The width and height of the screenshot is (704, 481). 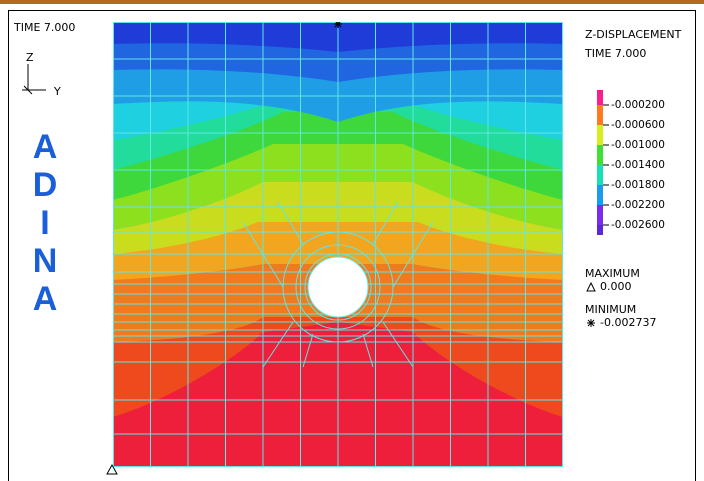 I want to click on axis-triad-icon, so click(x=34, y=79).